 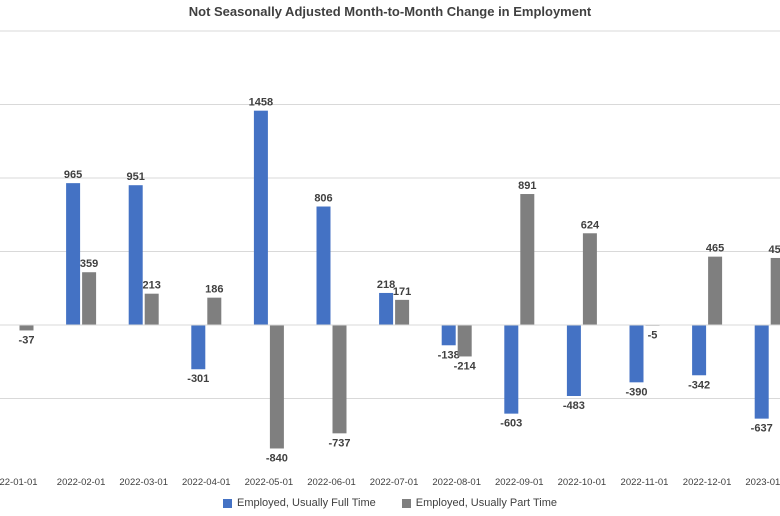 What do you see at coordinates (394, 482) in the screenshot?
I see `x-tick-label: 2022-07-01` at bounding box center [394, 482].